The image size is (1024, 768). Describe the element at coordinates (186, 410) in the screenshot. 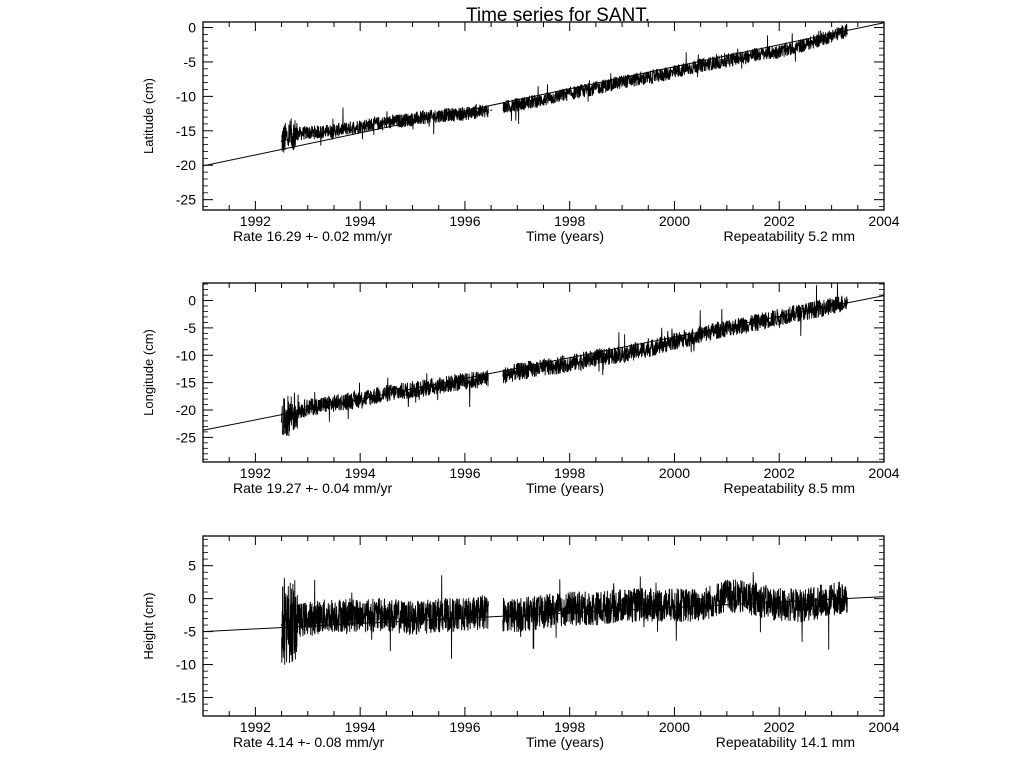

I see `longitude-y-tick-label: -20` at that location.